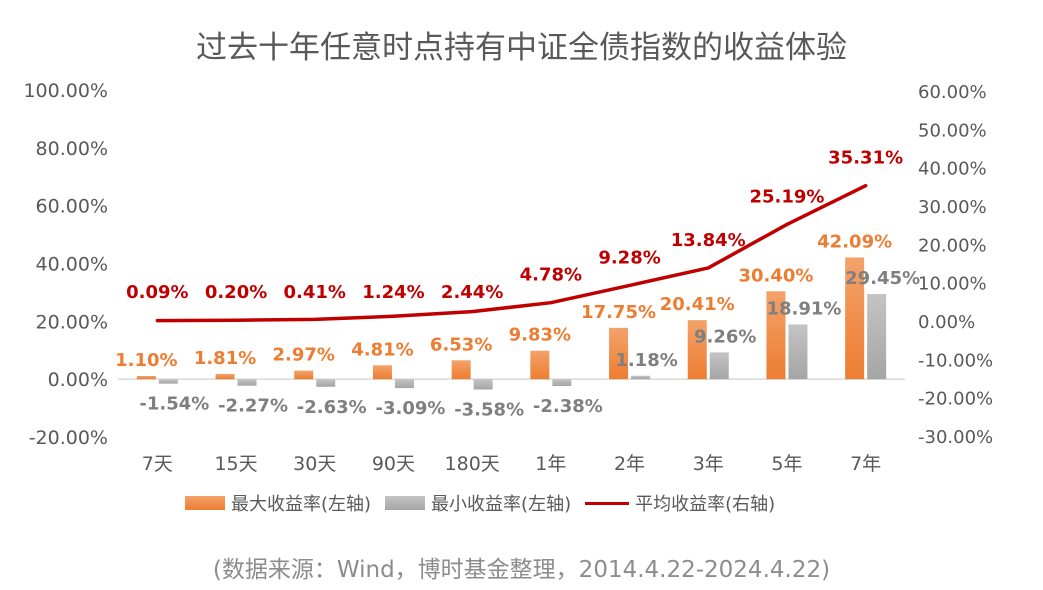 The width and height of the screenshot is (1043, 590). I want to click on label-min-4: -3.58%, so click(489, 410).